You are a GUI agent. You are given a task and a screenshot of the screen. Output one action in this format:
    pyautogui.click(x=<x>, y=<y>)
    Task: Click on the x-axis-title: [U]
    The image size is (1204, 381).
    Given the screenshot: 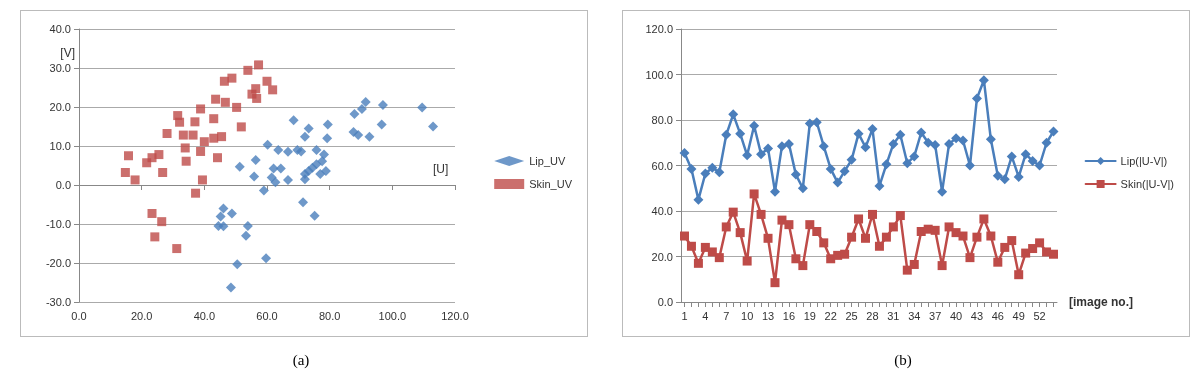 What is the action you would take?
    pyautogui.click(x=441, y=169)
    